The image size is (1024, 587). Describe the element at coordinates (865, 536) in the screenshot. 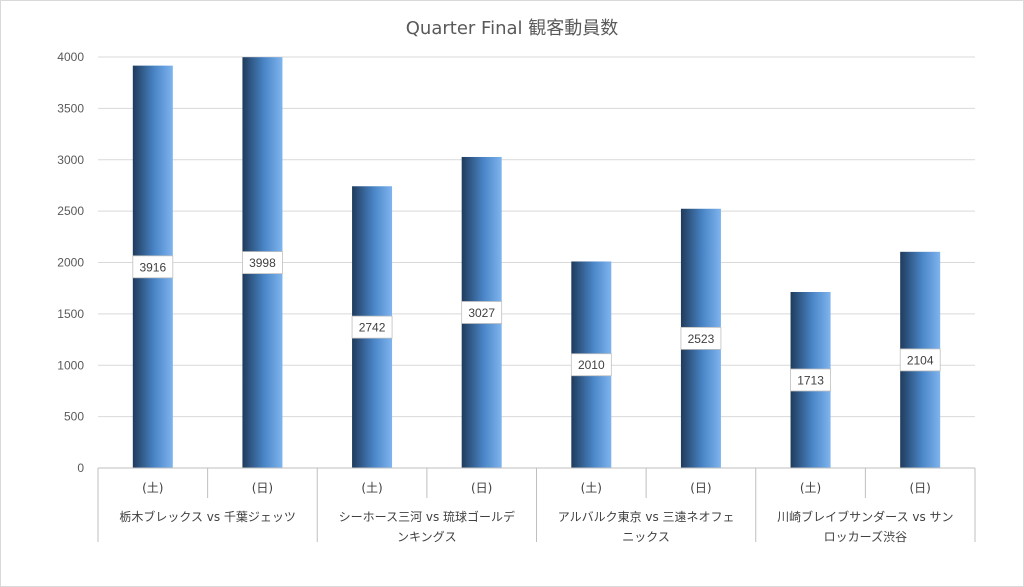

I see `x-group-label: ロッカーズ渋谷` at that location.